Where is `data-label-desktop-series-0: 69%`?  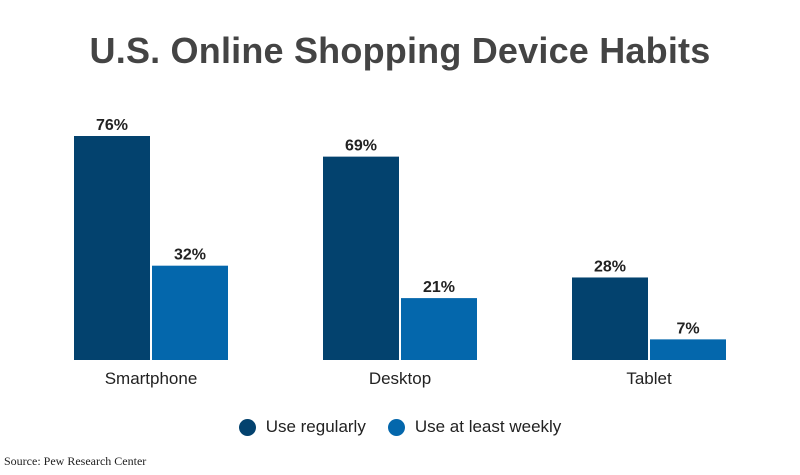 data-label-desktop-series-0: 69% is located at coordinates (361, 146).